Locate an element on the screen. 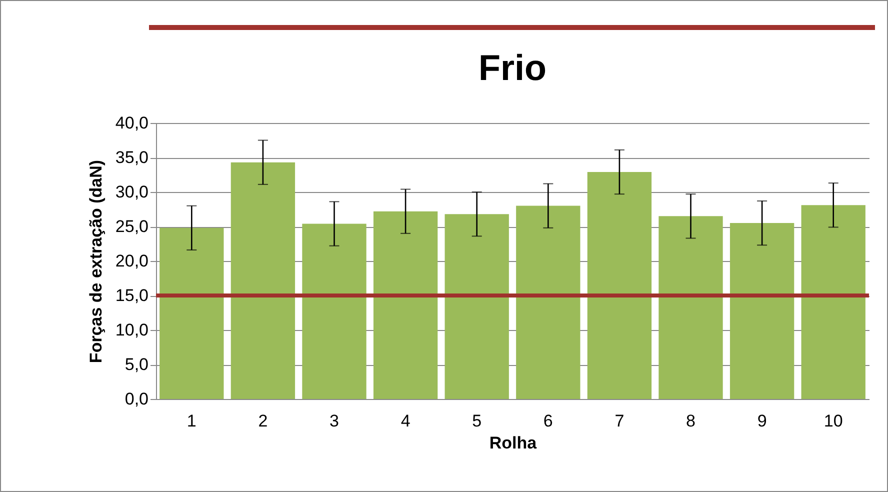  x-axis-title: Rolha is located at coordinates (513, 443).